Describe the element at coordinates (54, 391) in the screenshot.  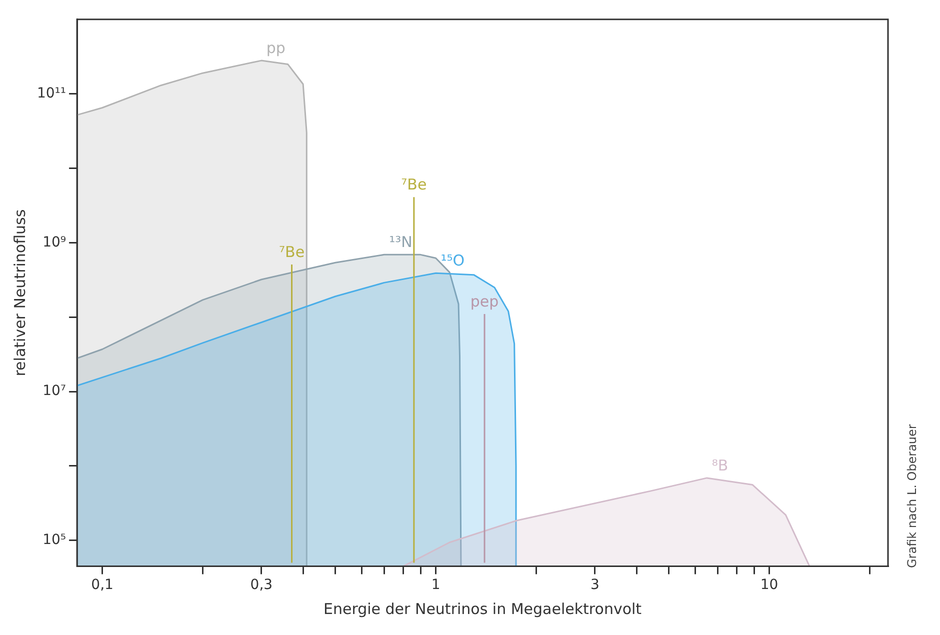
I see `y-tick-label: 10⁷` at that location.